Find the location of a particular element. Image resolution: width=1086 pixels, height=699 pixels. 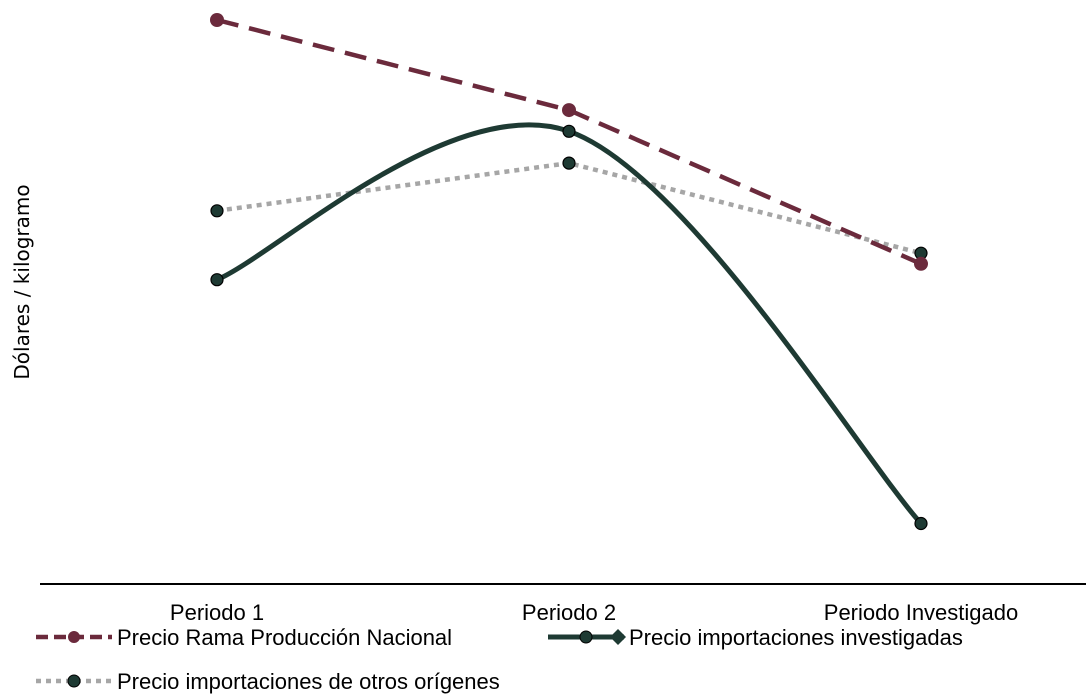

legend-label-0: Precio Rama Producción Nacional is located at coordinates (284, 637).